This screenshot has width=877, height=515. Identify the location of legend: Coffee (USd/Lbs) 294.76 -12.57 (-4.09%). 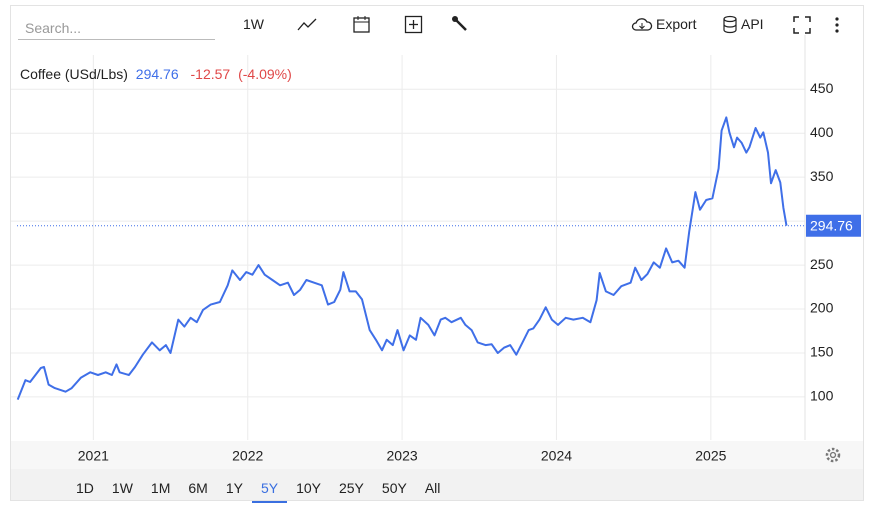
(158, 74).